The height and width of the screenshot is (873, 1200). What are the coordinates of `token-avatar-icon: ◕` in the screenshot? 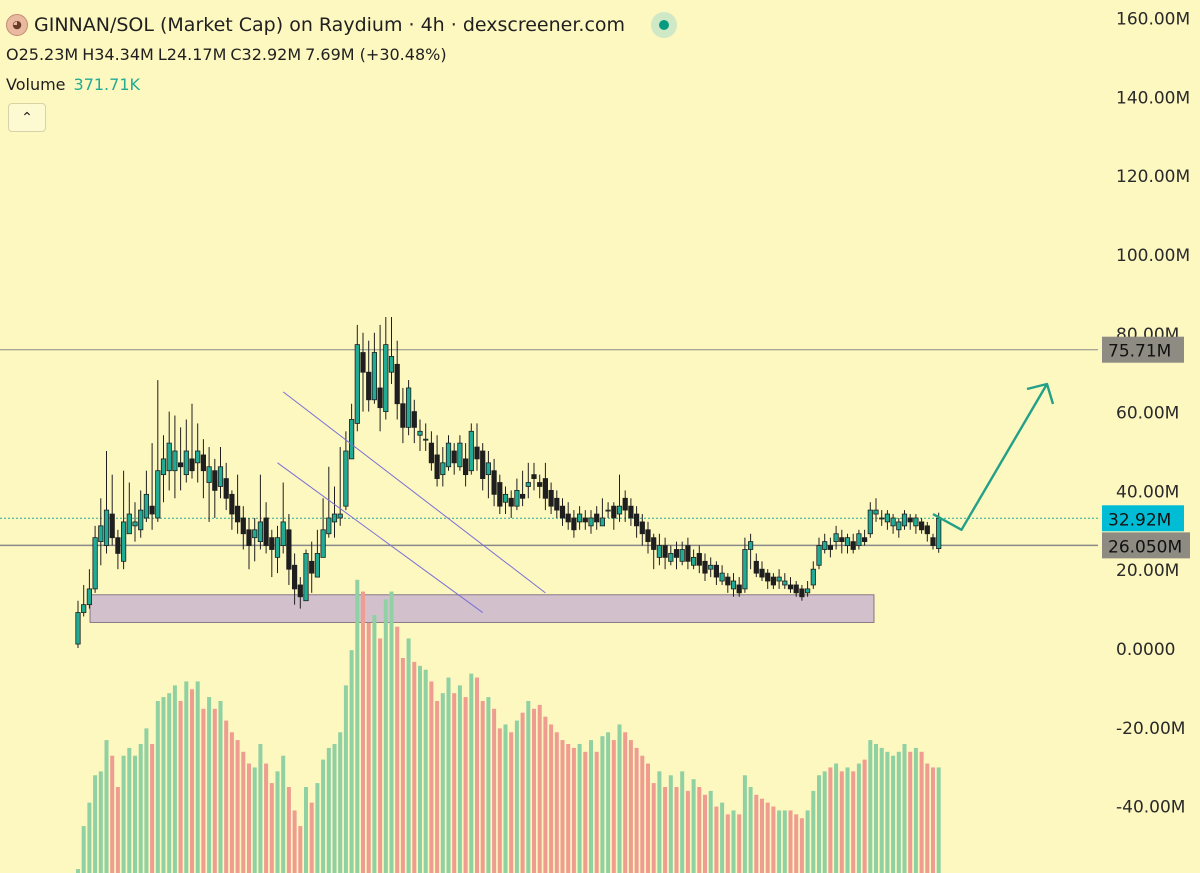 It's located at (17, 25).